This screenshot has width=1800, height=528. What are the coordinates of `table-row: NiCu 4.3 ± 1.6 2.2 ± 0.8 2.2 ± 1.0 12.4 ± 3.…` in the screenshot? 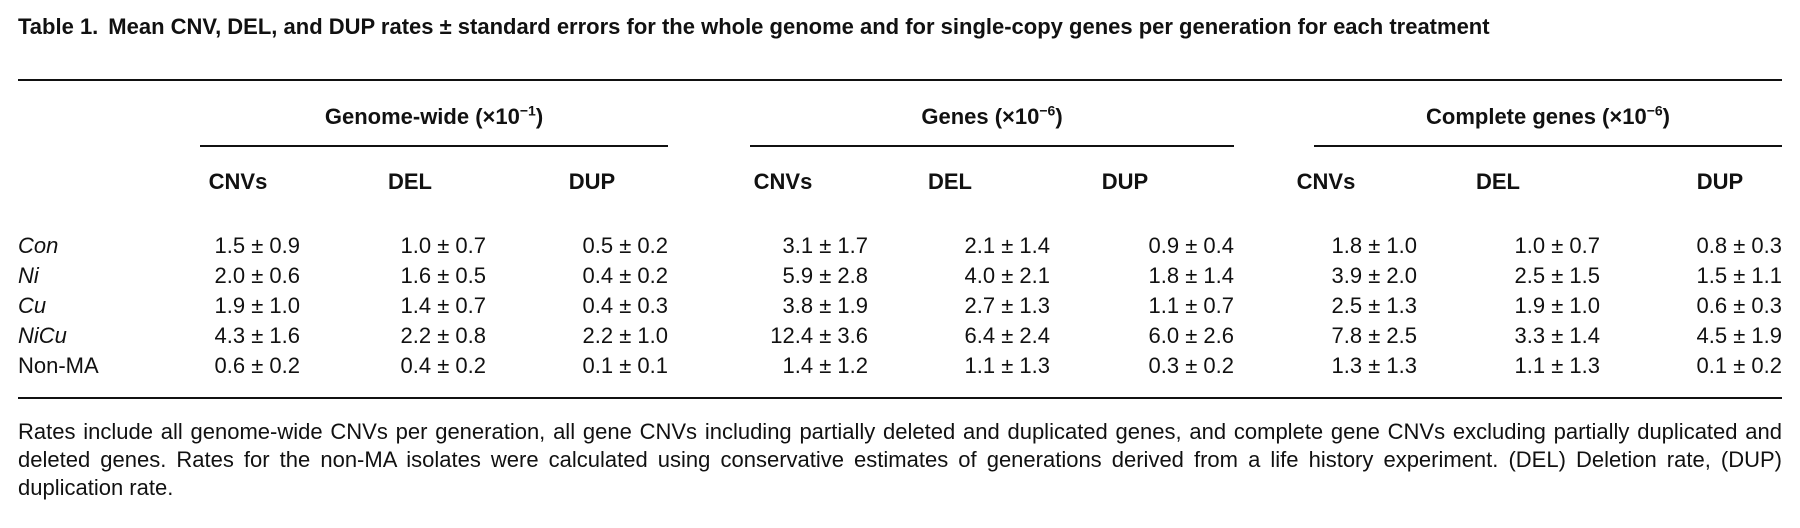 It's located at (900, 336).